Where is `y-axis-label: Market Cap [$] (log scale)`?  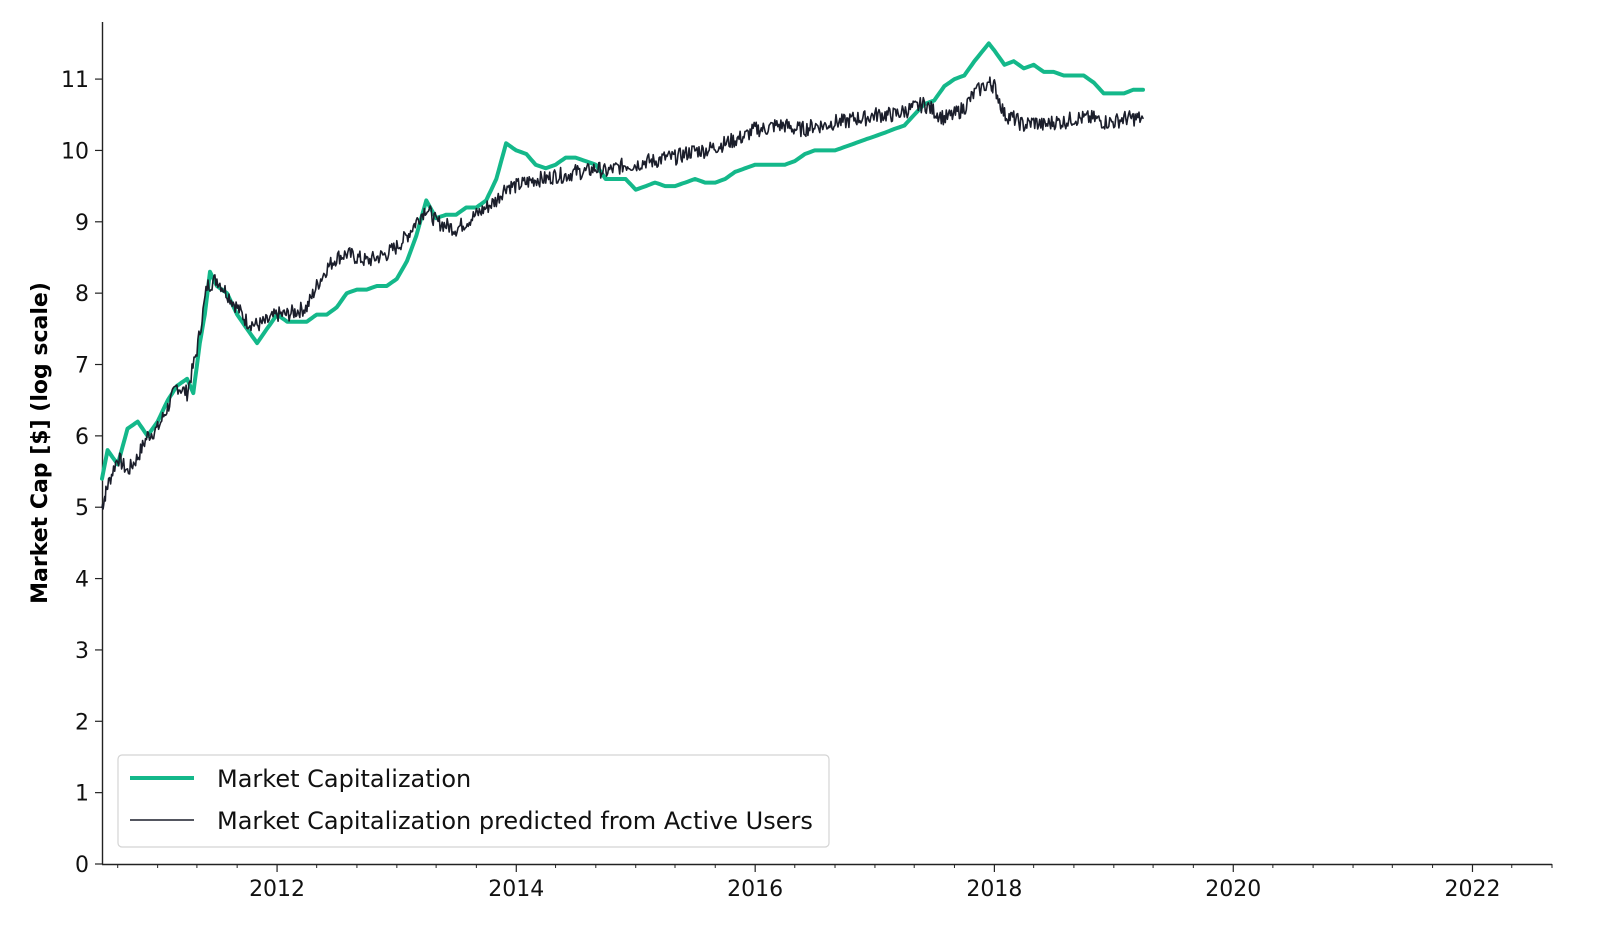
y-axis-label: Market Cap [$] (log scale) is located at coordinates (40, 443).